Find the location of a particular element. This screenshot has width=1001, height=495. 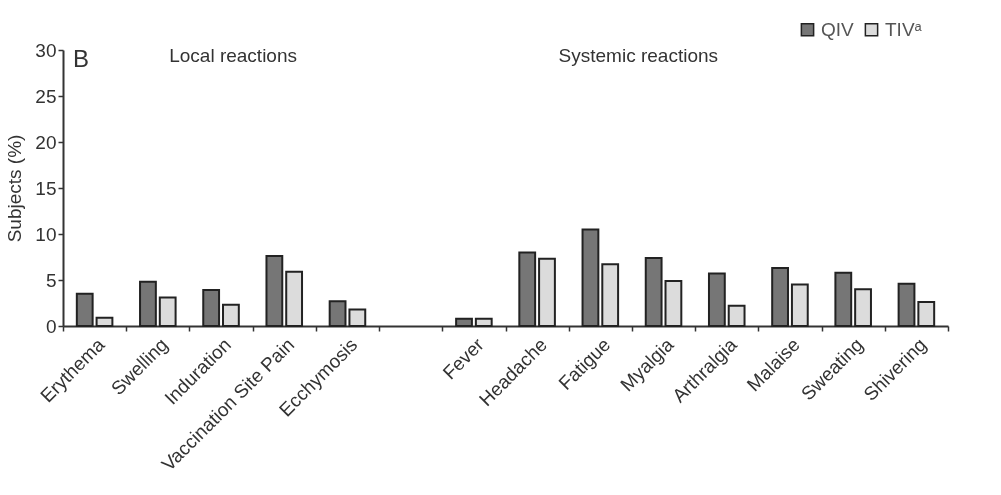

y-tick-label: 5 is located at coordinates (51, 280).